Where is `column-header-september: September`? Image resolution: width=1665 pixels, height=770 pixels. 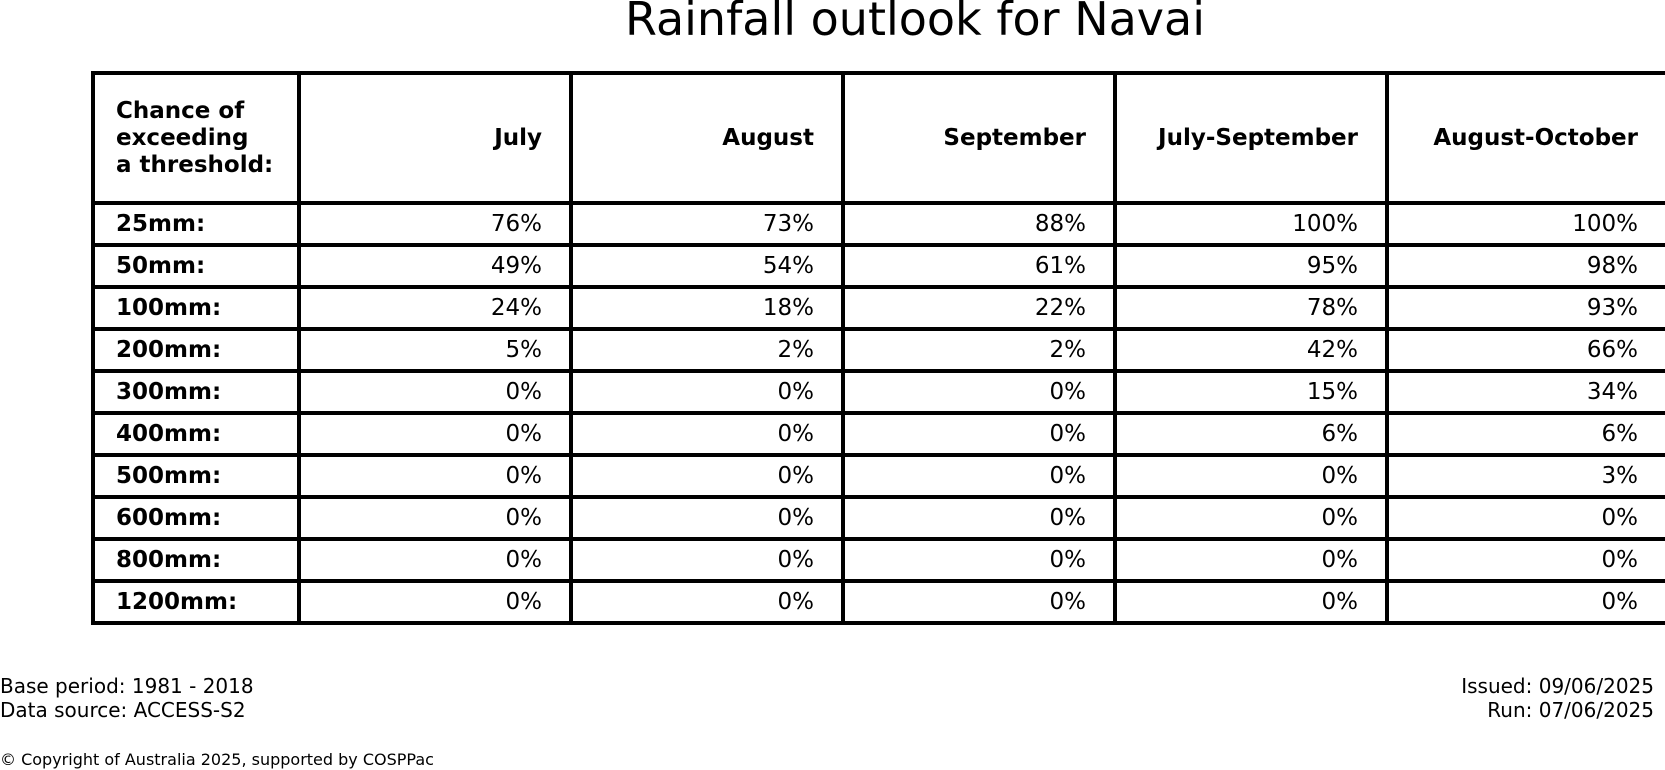
column-header-september: September is located at coordinates (979, 138).